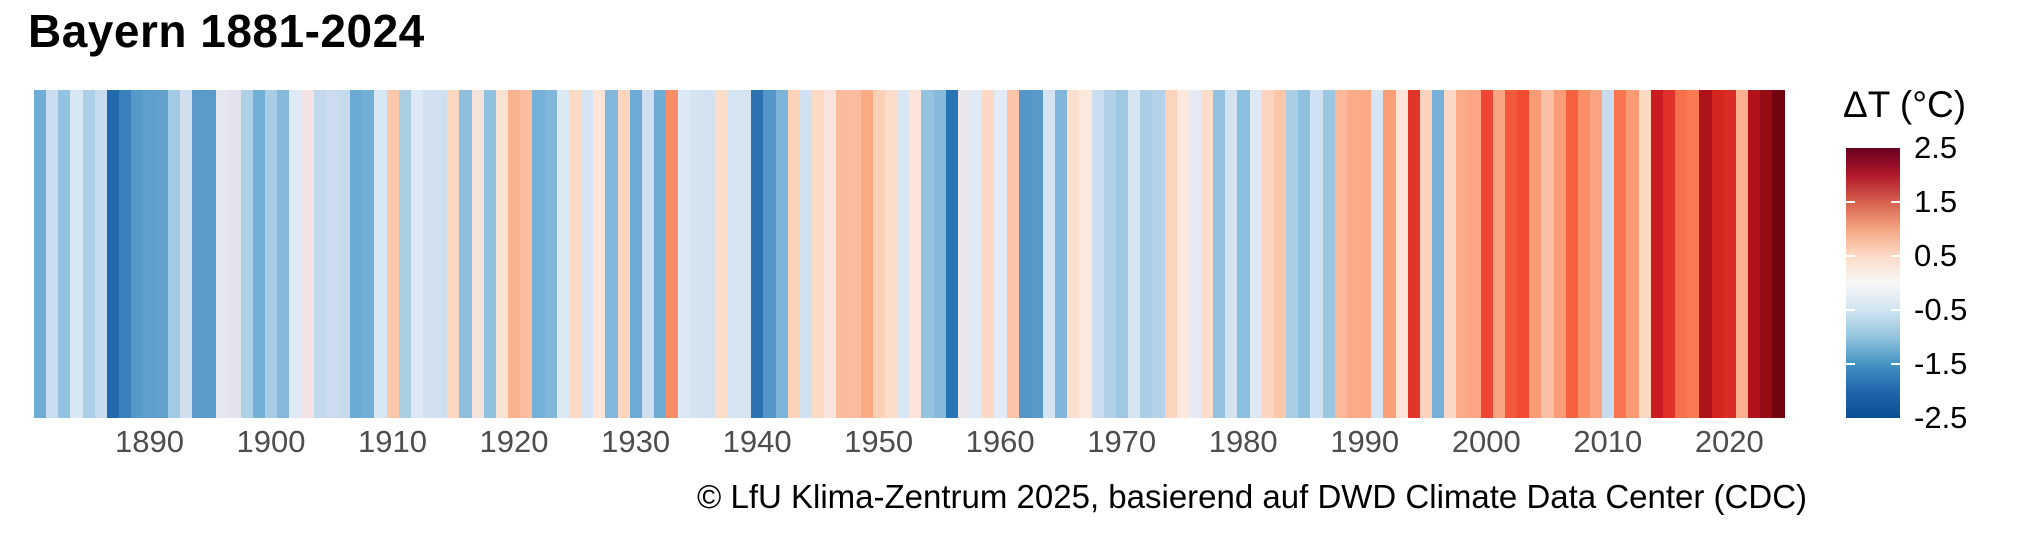 Image resolution: width=2025 pixels, height=540 pixels. I want to click on x-tick-label: 1900, so click(271, 441).